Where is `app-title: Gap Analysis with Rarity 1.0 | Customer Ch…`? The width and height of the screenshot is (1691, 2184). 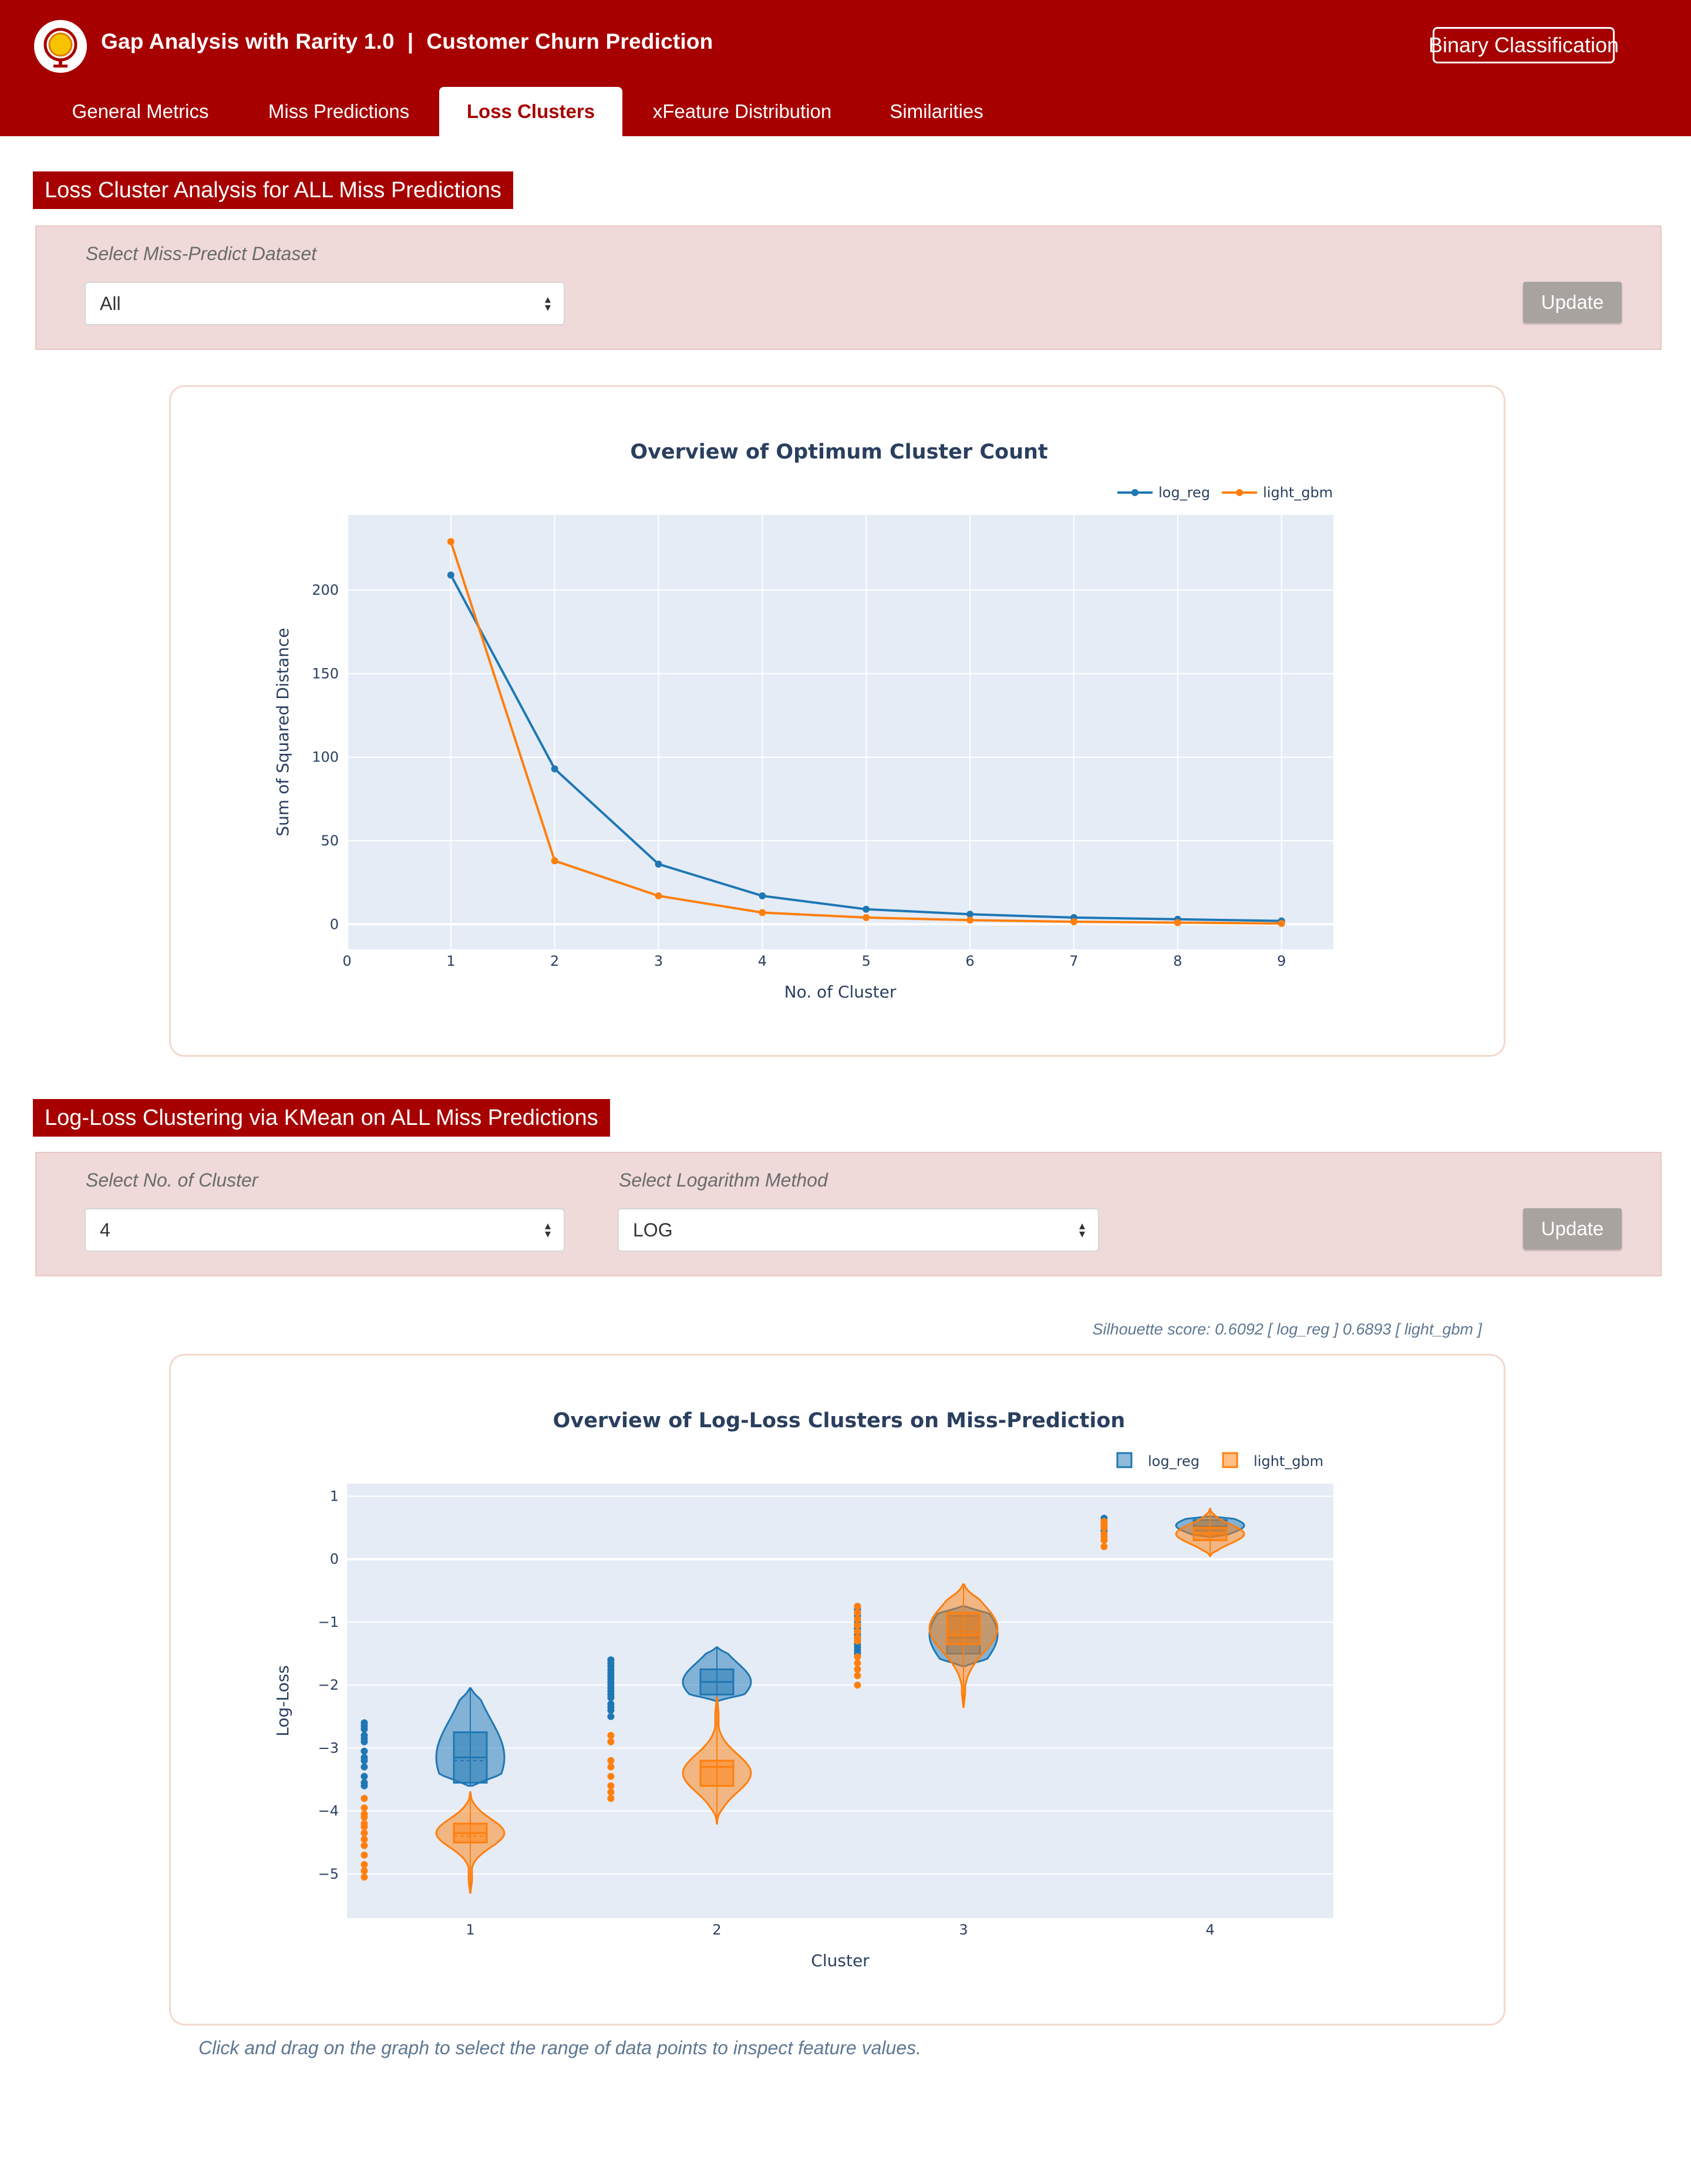
app-title: Gap Analysis with Rarity 1.0 | Customer Ch… is located at coordinates (407, 41).